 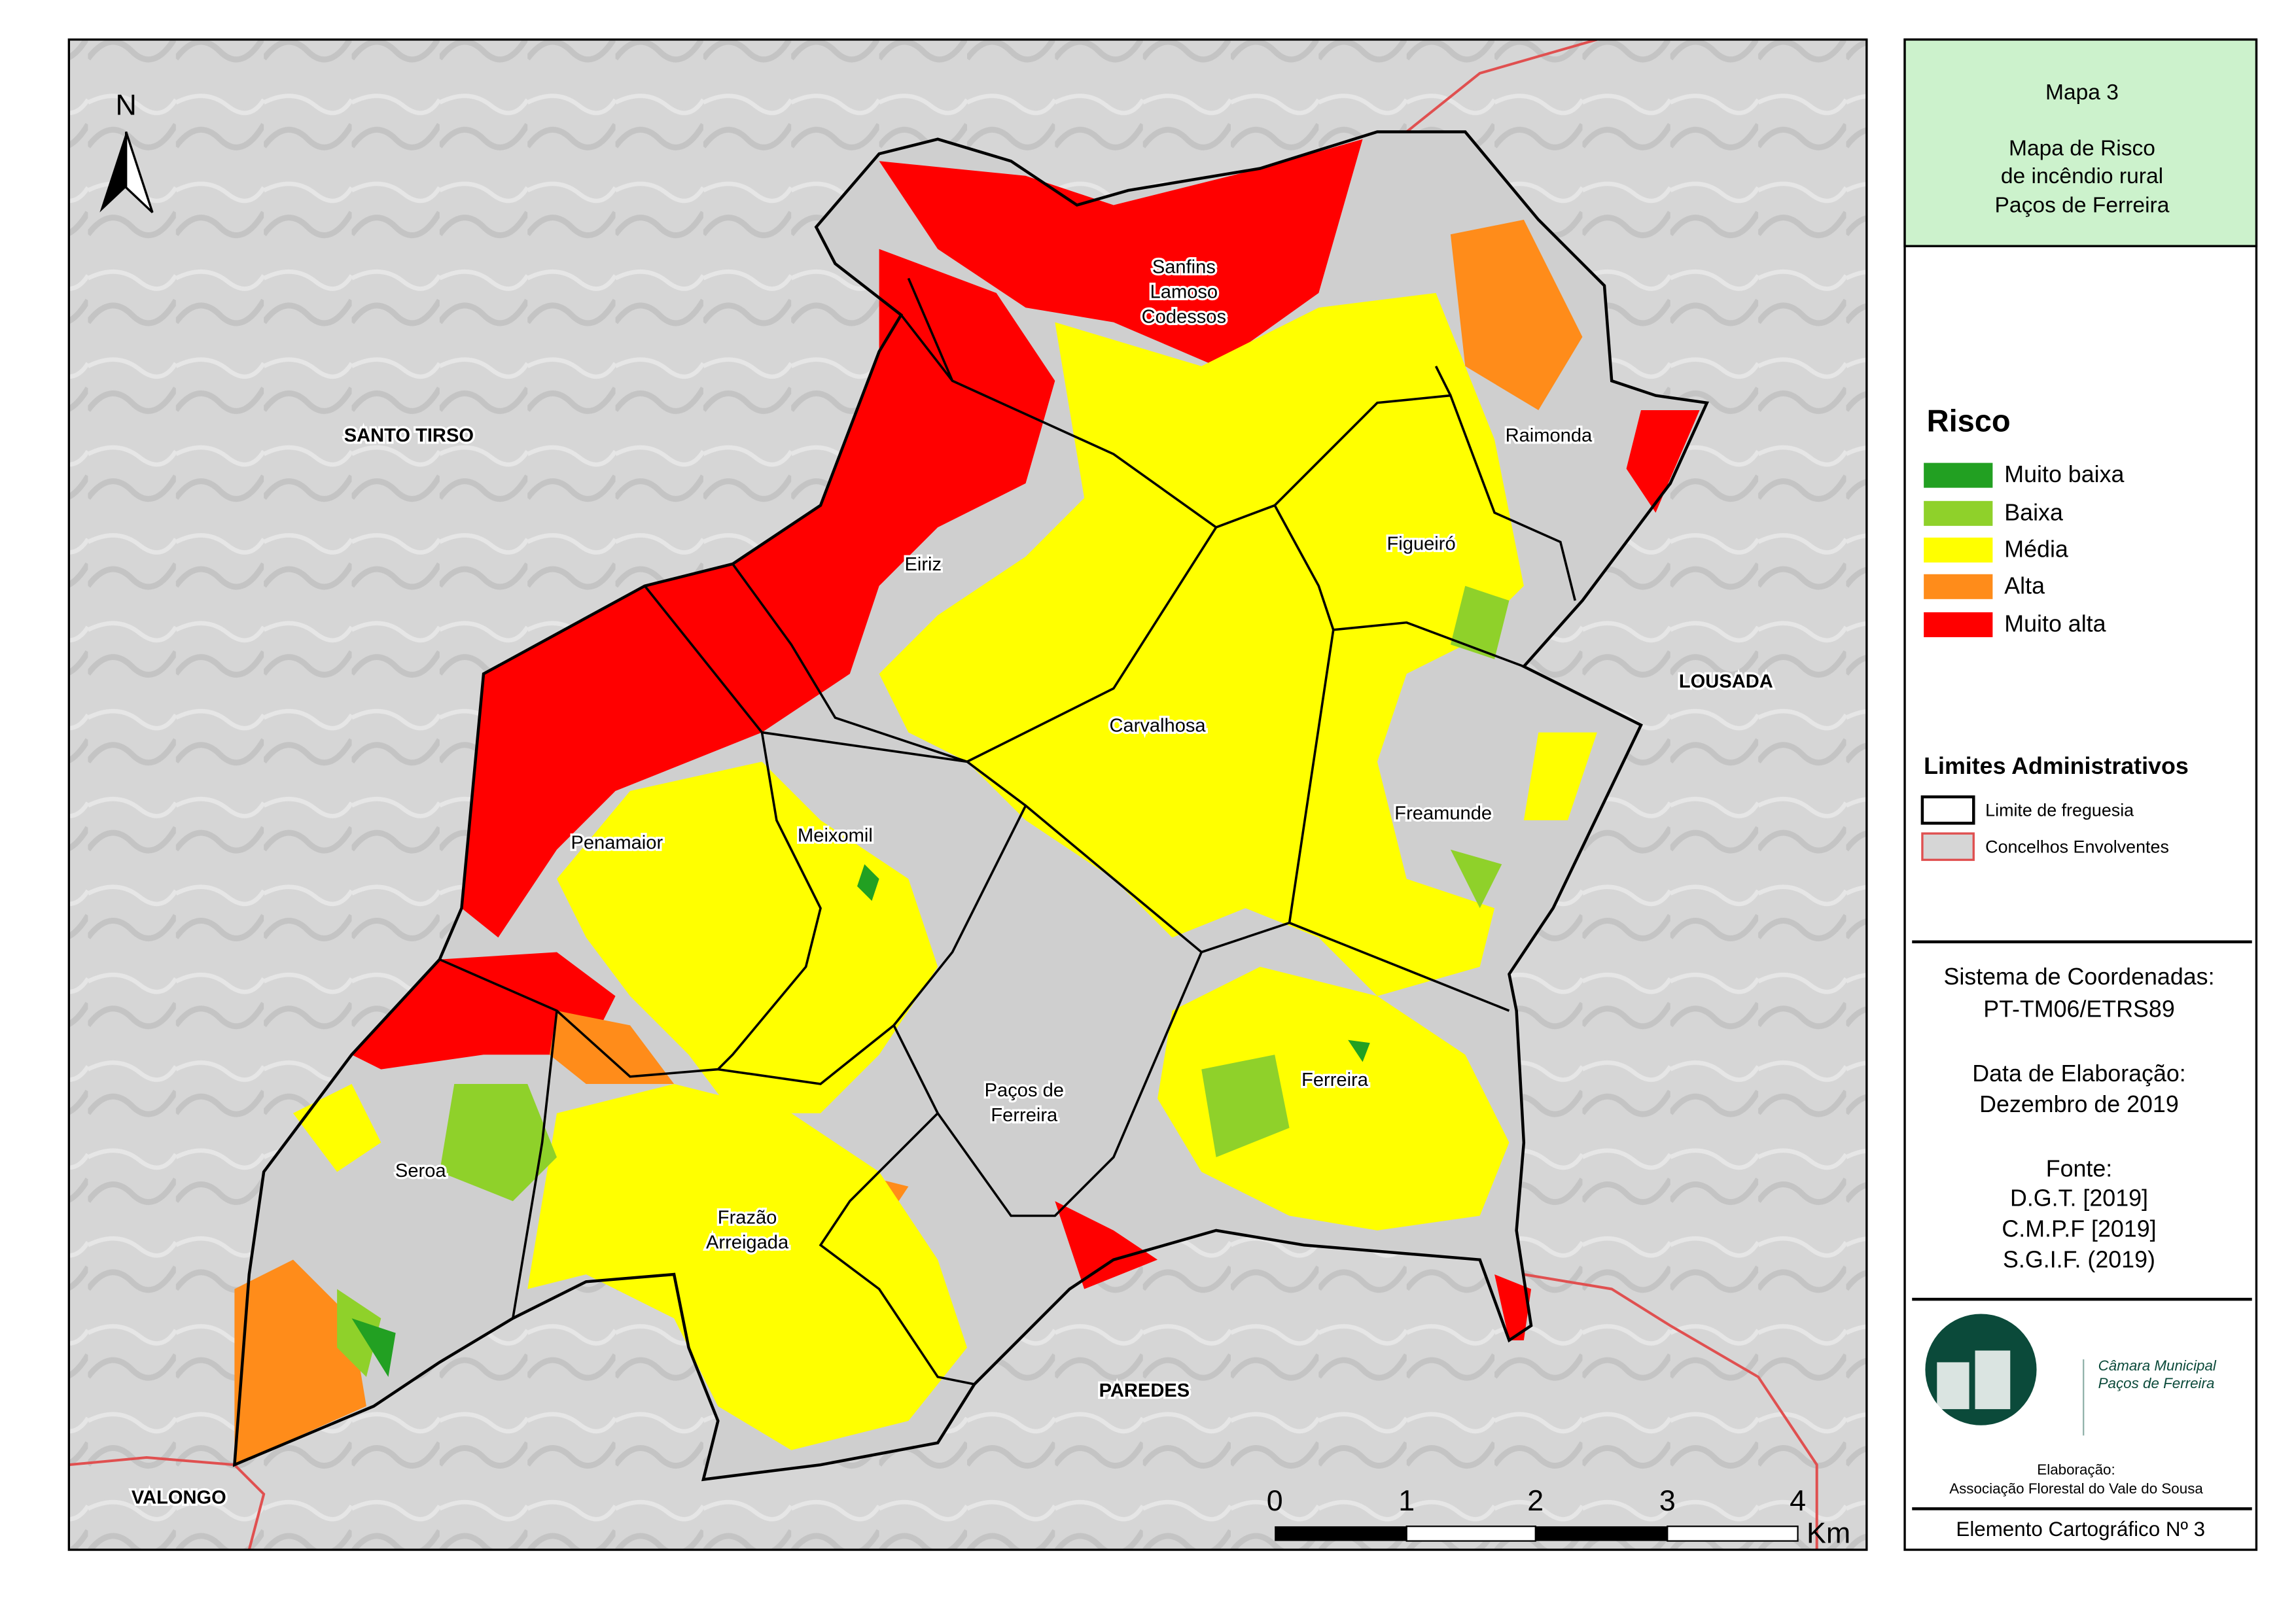 What do you see at coordinates (2082, 176) in the screenshot?
I see `panel-title: de incêndio rural` at bounding box center [2082, 176].